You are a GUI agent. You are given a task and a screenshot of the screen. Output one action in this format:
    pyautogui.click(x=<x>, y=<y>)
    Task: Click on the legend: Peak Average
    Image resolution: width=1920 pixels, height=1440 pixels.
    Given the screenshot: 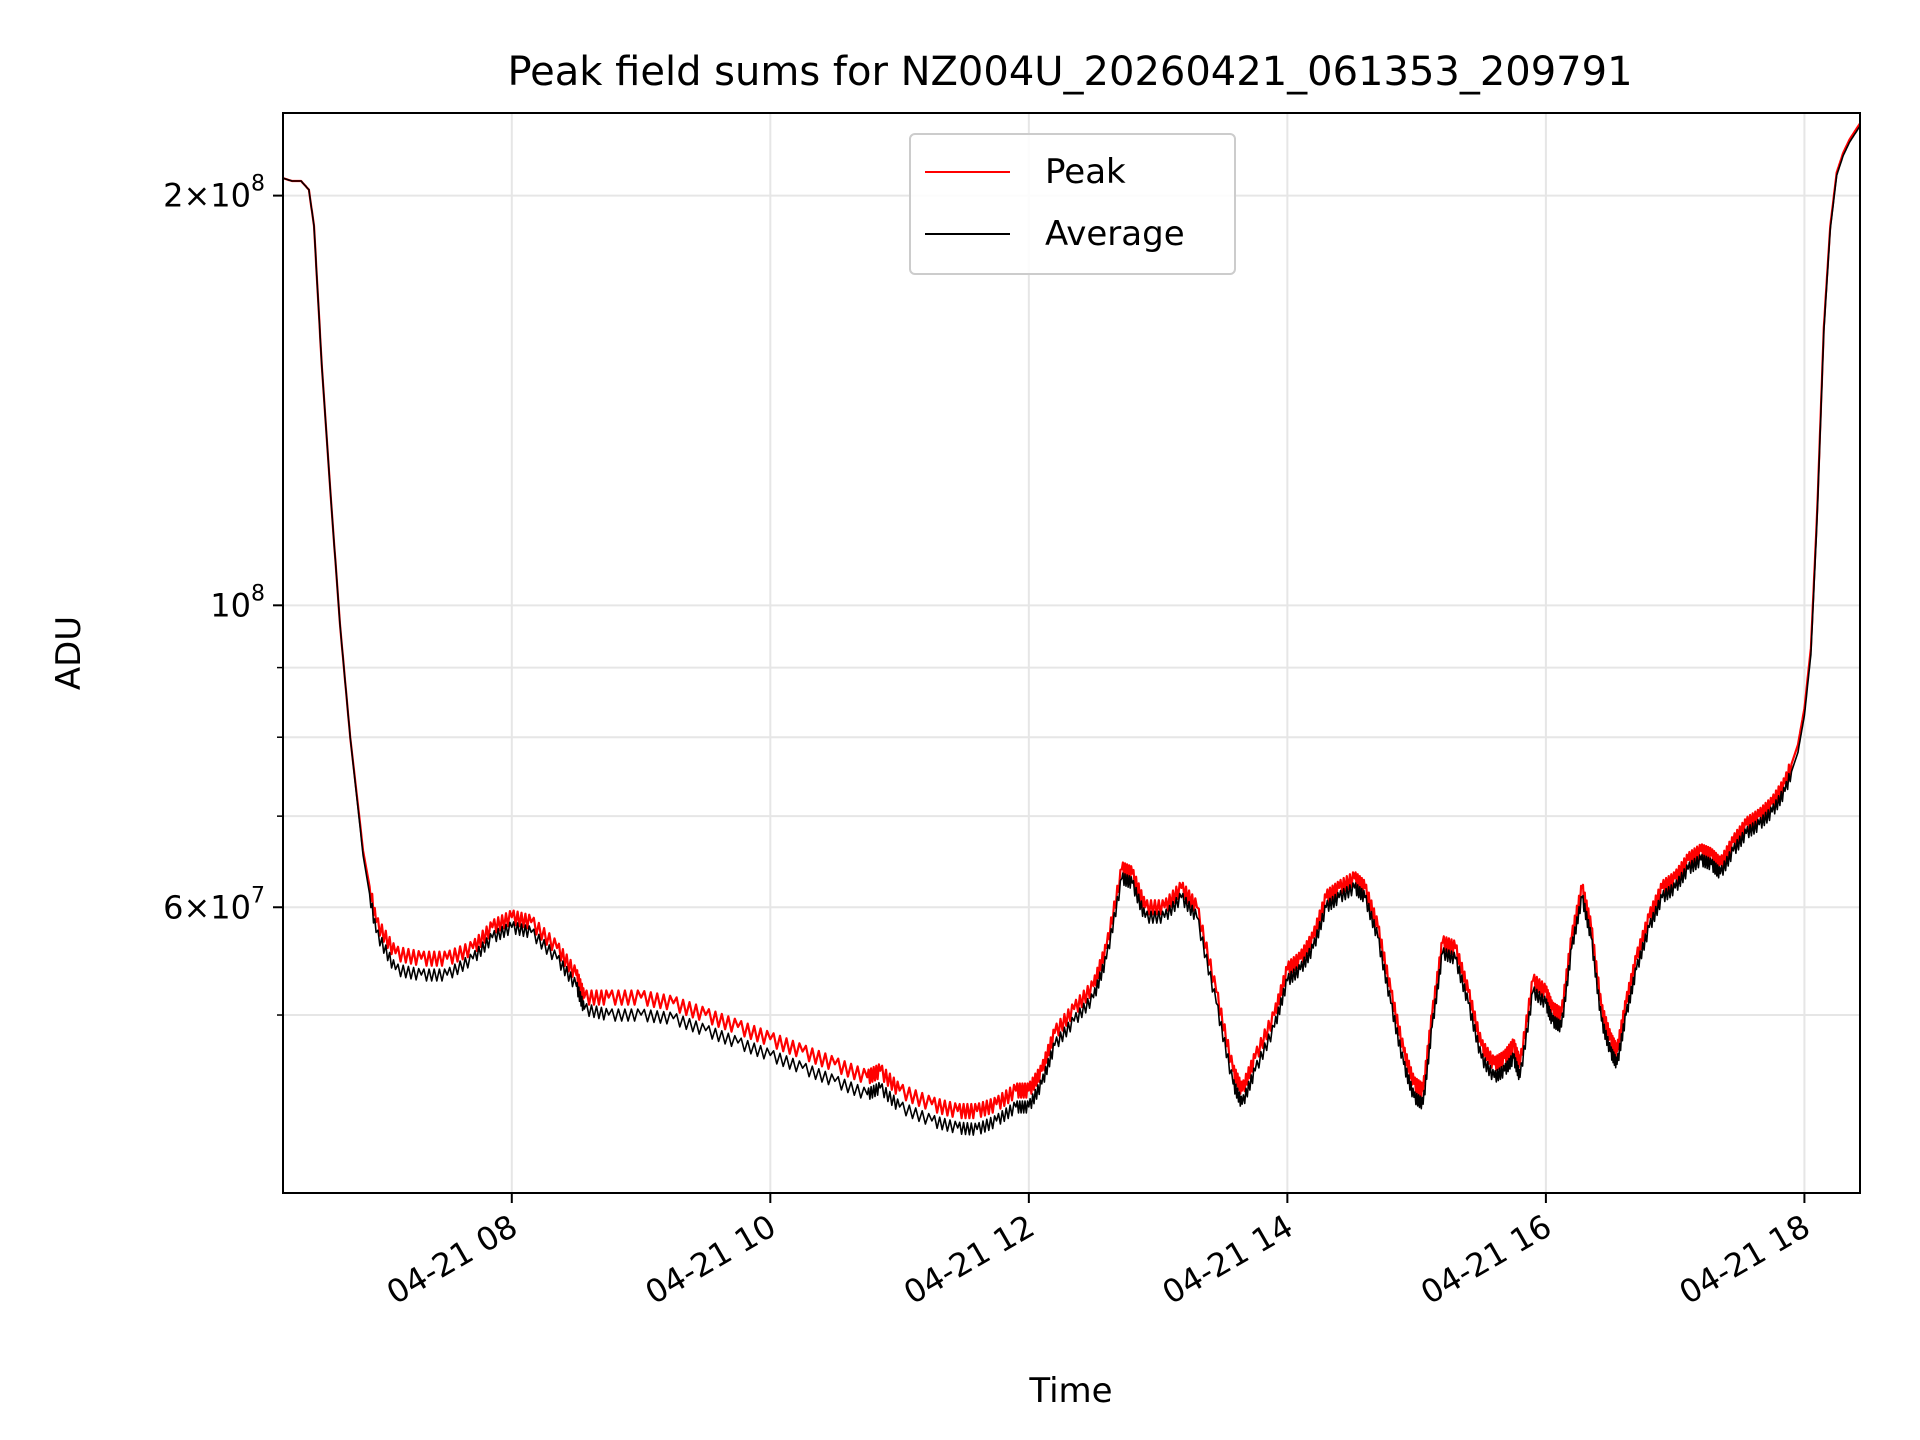 What is the action you would take?
    pyautogui.click(x=1072, y=204)
    